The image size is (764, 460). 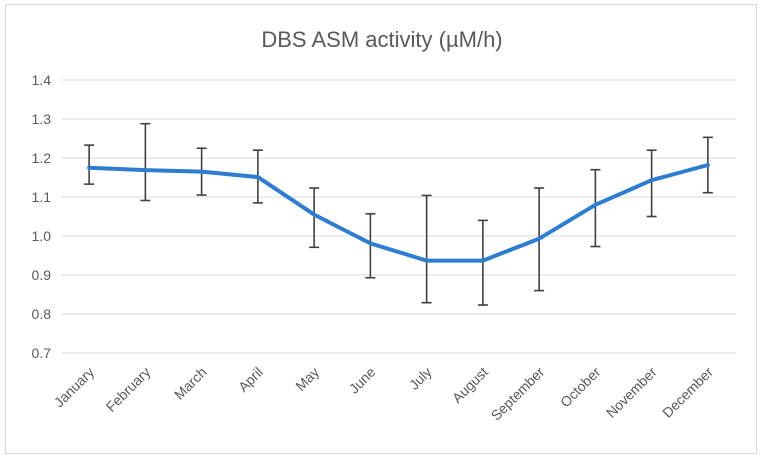 What do you see at coordinates (42, 236) in the screenshot?
I see `y-tick-label: 1.0` at bounding box center [42, 236].